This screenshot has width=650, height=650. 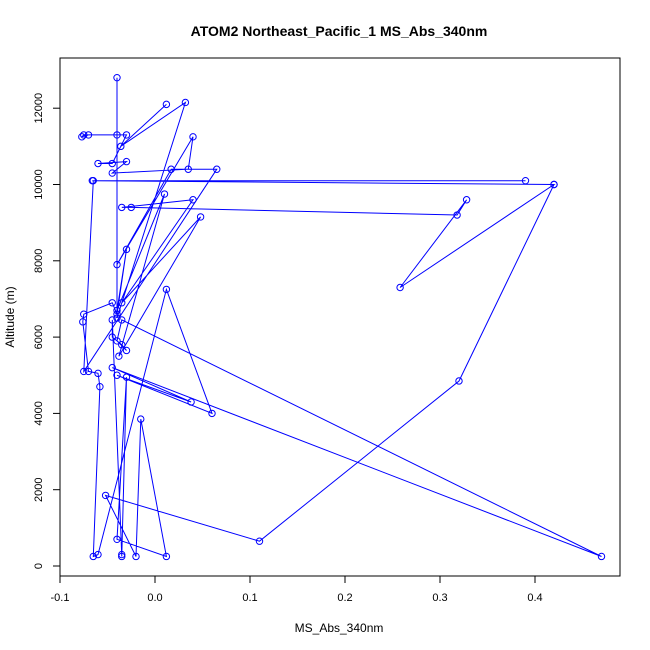 What do you see at coordinates (39, 489) in the screenshot?
I see `y-tick-label: 2000` at bounding box center [39, 489].